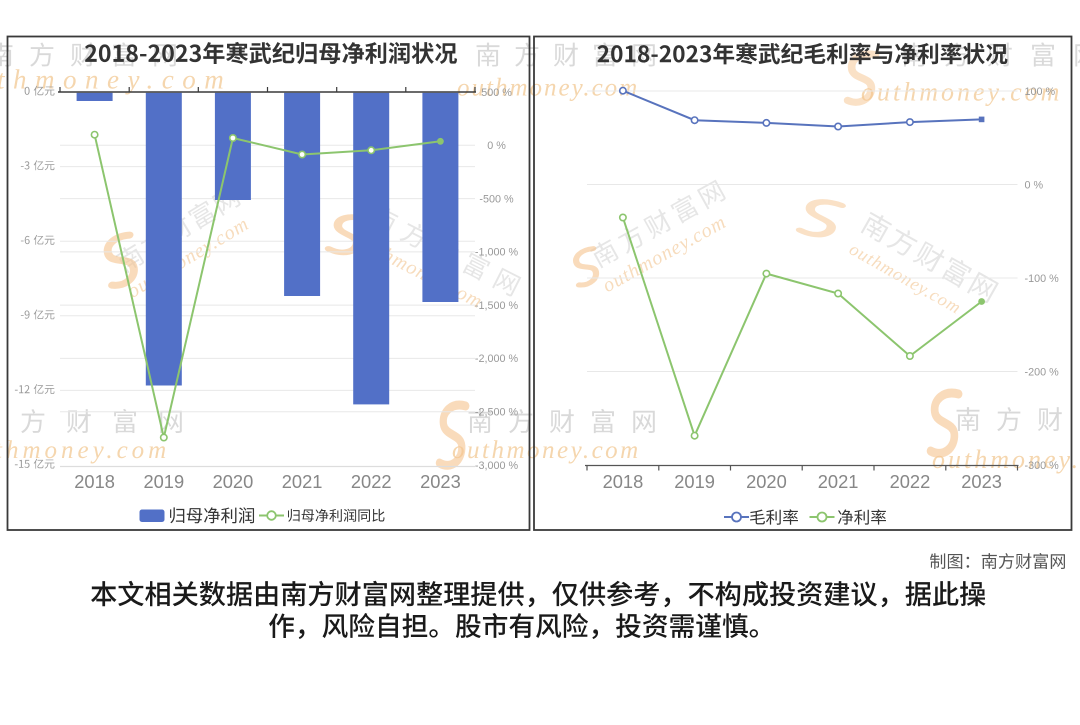 The width and height of the screenshot is (1080, 725). I want to click on svg-text: -2,500 %, so click(497, 413).